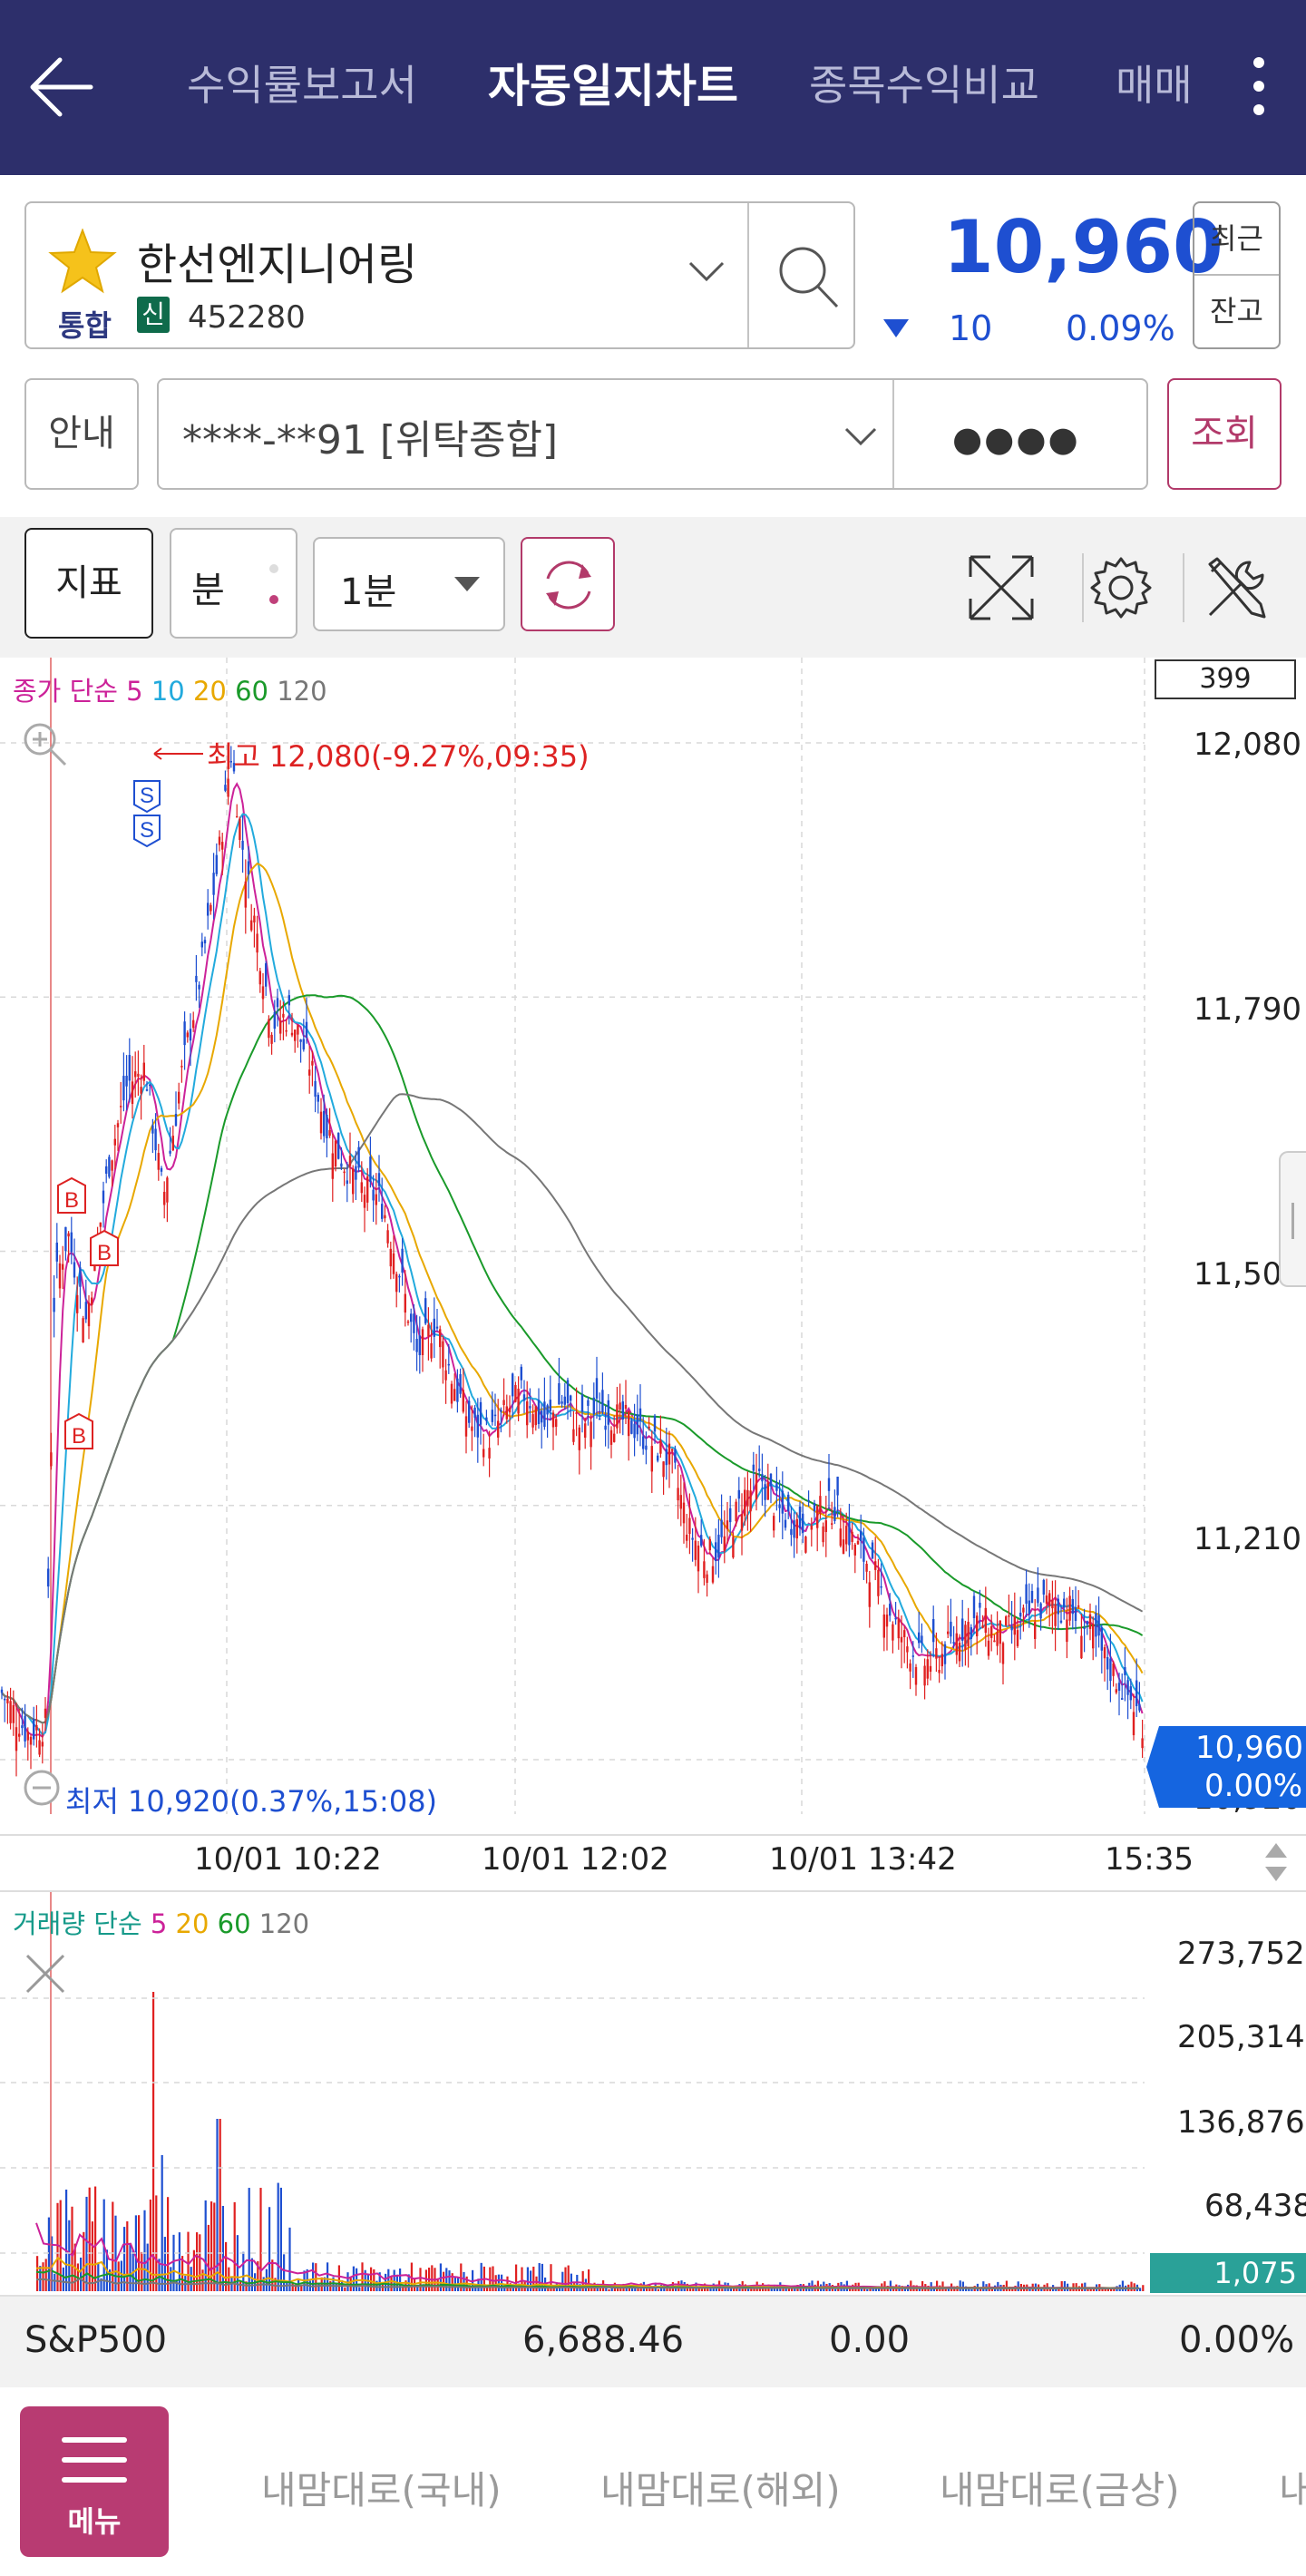 The width and height of the screenshot is (1306, 2576). What do you see at coordinates (1292, 2490) in the screenshot?
I see `nav-custom-more: 내` at bounding box center [1292, 2490].